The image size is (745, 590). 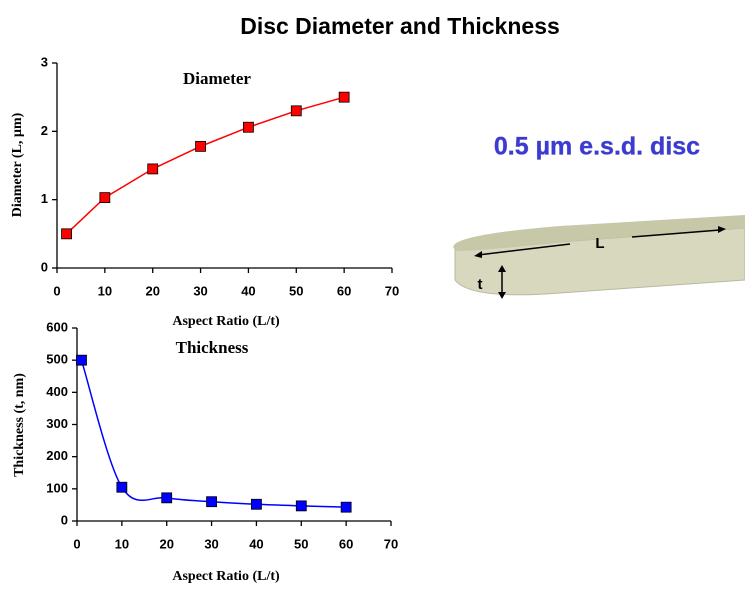 What do you see at coordinates (400, 26) in the screenshot?
I see `slide-title: Disc Diameter and Thickness` at bounding box center [400, 26].